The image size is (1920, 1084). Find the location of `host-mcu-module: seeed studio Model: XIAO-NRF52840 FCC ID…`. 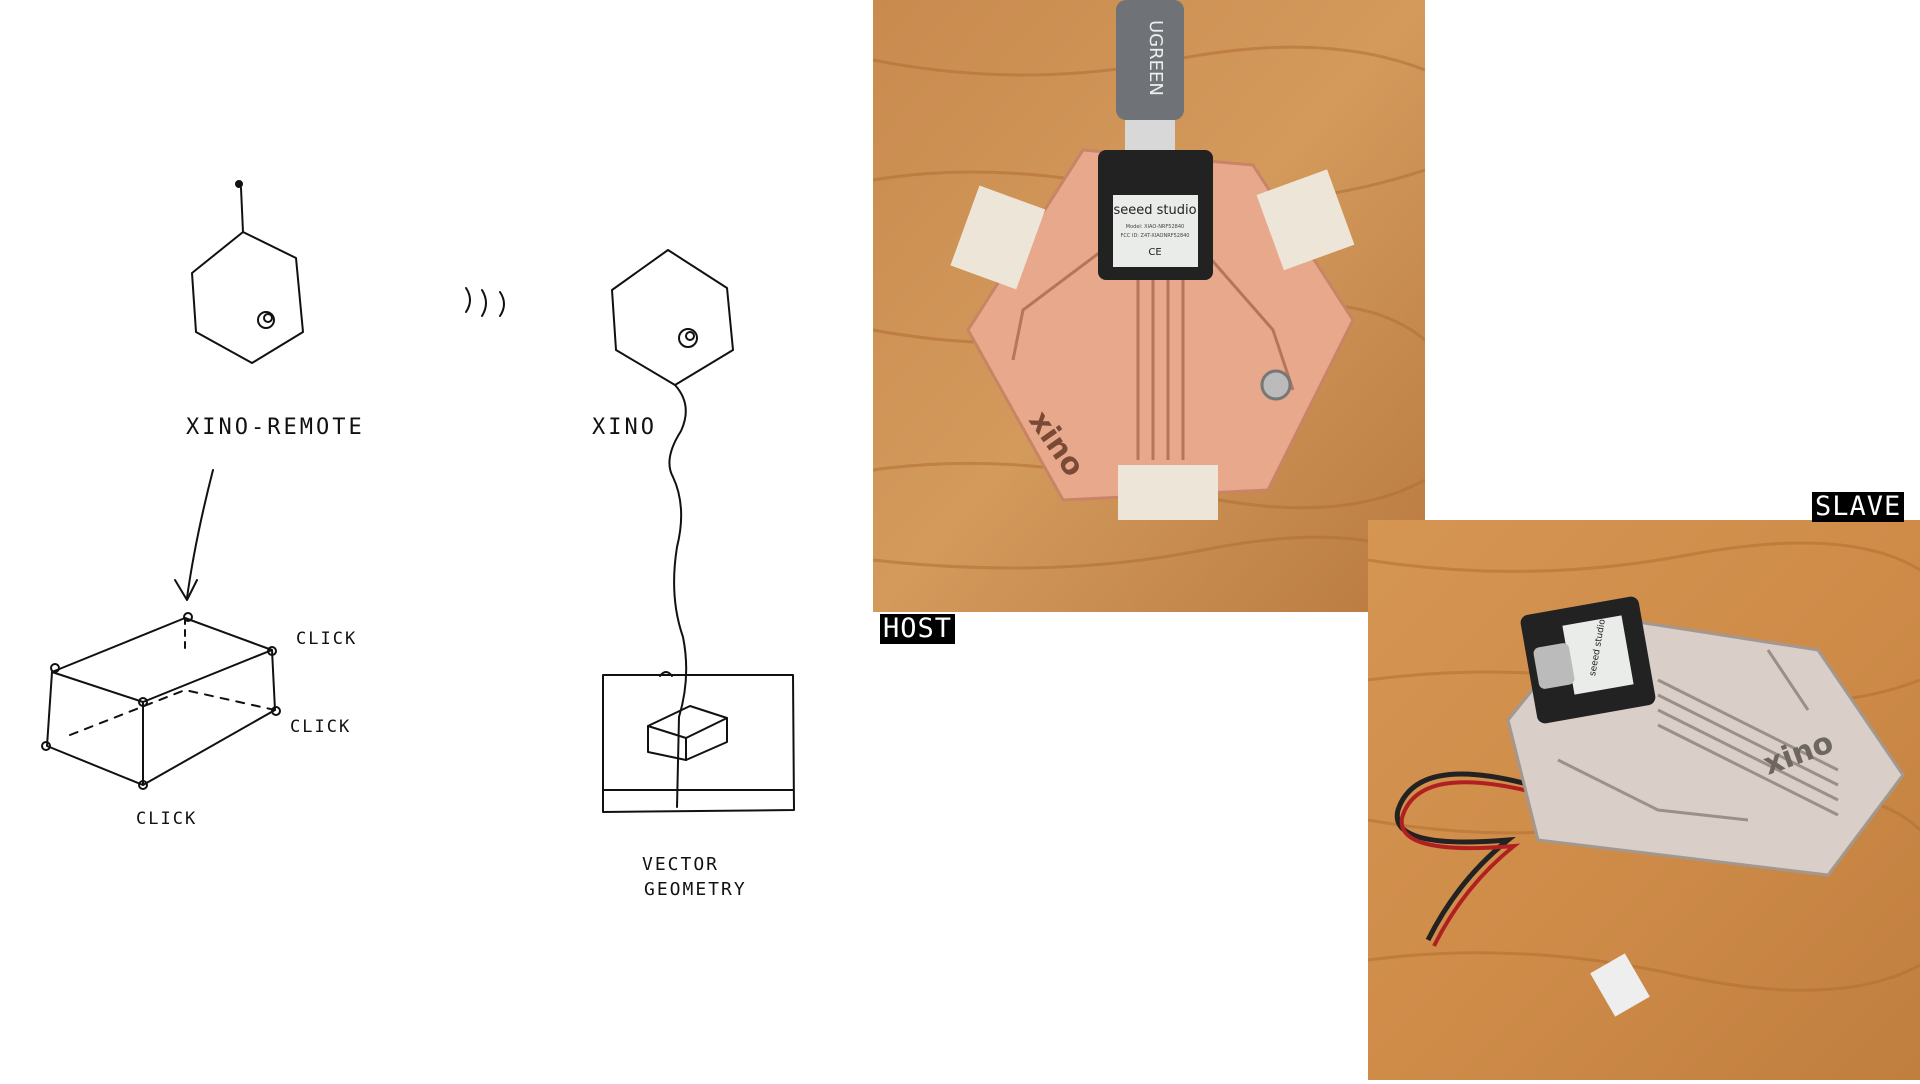

host-mcu-module: seeed studio Model: XIAO-NRF52840 FCC ID… is located at coordinates (1155, 215).